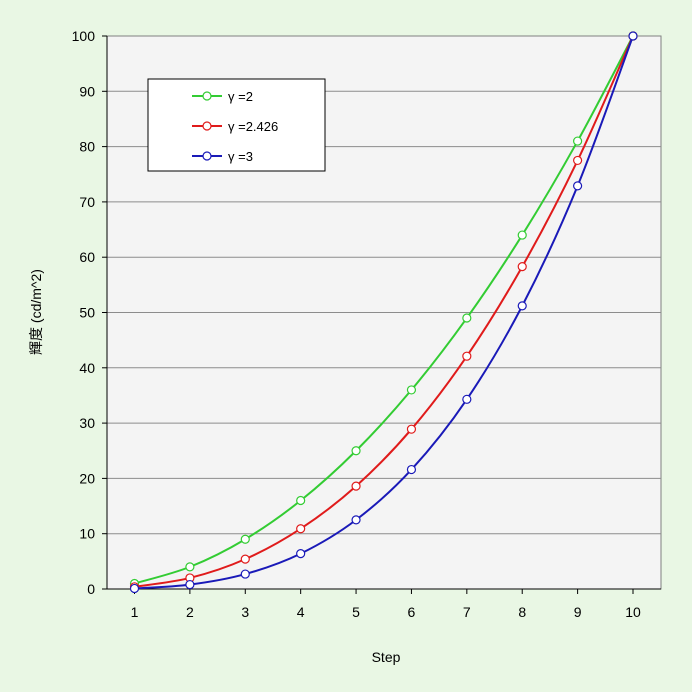  Describe the element at coordinates (87, 257) in the screenshot. I see `y-tick-label: 60` at that location.